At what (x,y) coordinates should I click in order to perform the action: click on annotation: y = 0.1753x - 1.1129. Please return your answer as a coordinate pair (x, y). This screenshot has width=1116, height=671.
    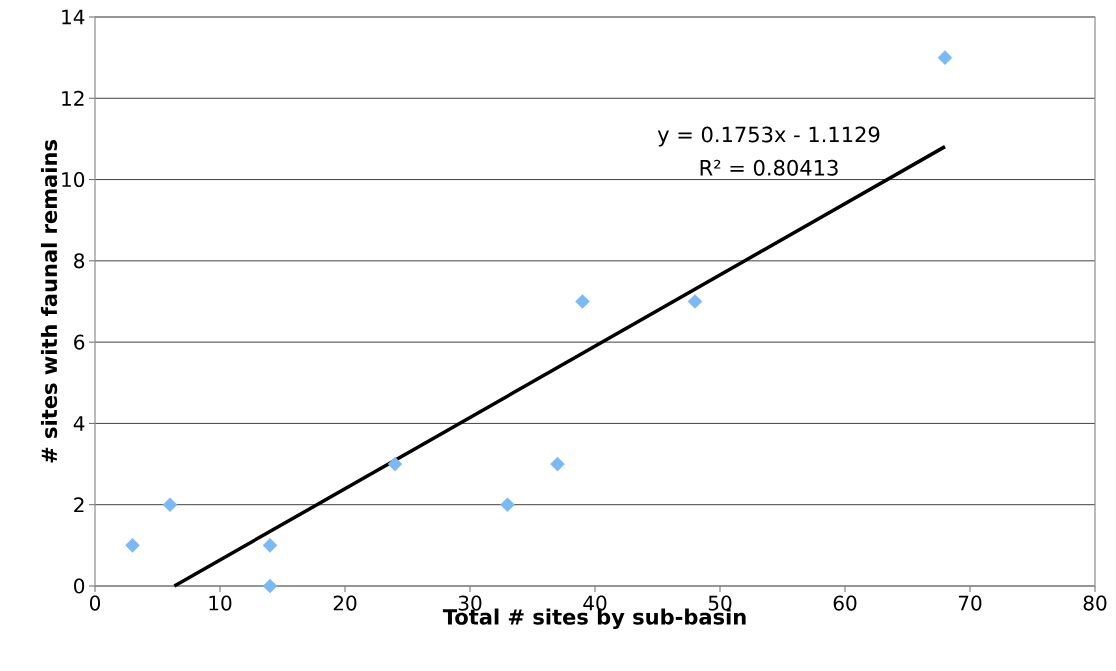
    Looking at the image, I should click on (768, 136).